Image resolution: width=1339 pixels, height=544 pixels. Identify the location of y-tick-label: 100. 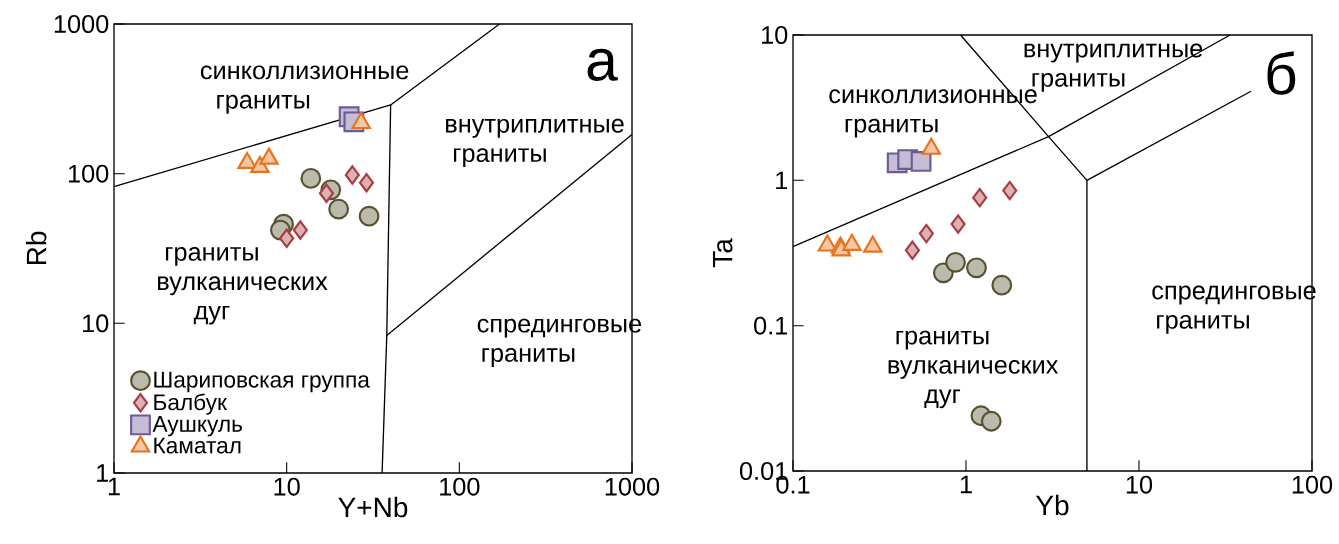
(88, 173).